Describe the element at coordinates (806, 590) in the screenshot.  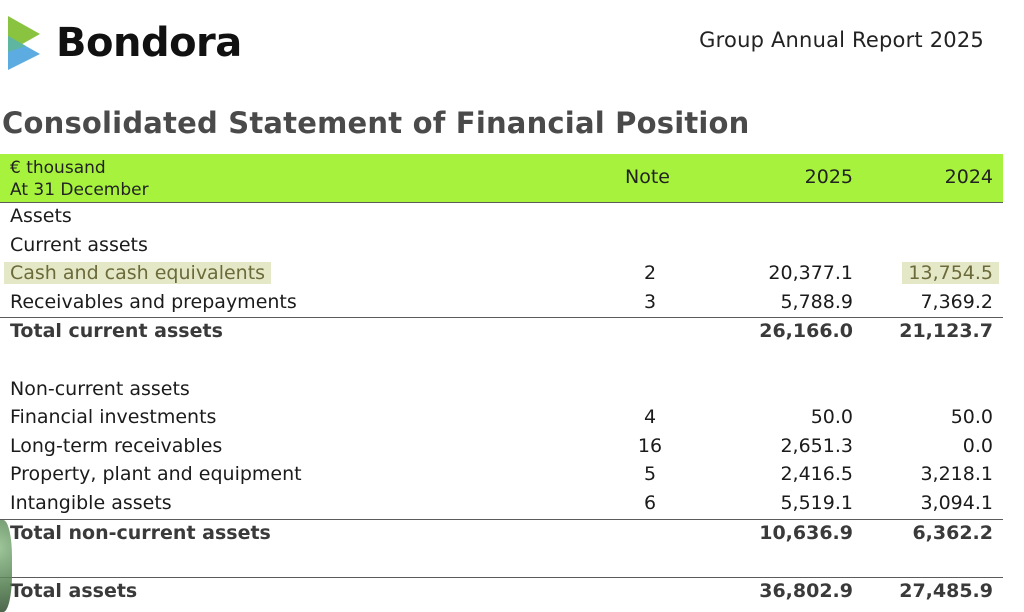
I see `row-value-2025: 36,802.9` at that location.